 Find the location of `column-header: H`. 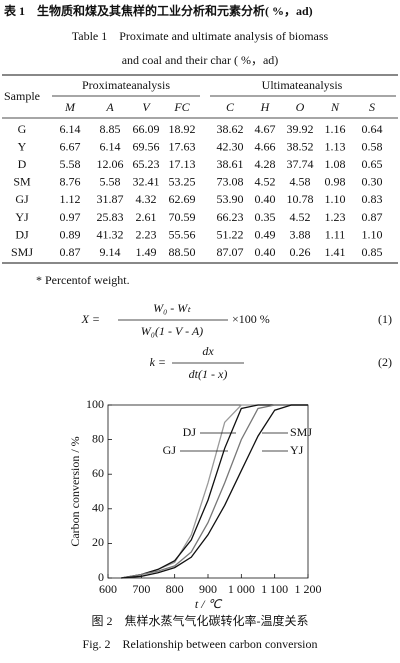

column-header: H is located at coordinates (265, 107).